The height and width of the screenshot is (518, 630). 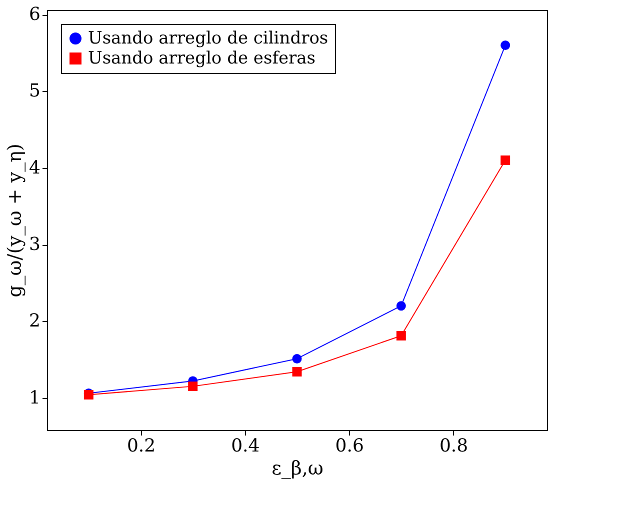 What do you see at coordinates (34, 167) in the screenshot?
I see `y-tick-label: 4` at bounding box center [34, 167].